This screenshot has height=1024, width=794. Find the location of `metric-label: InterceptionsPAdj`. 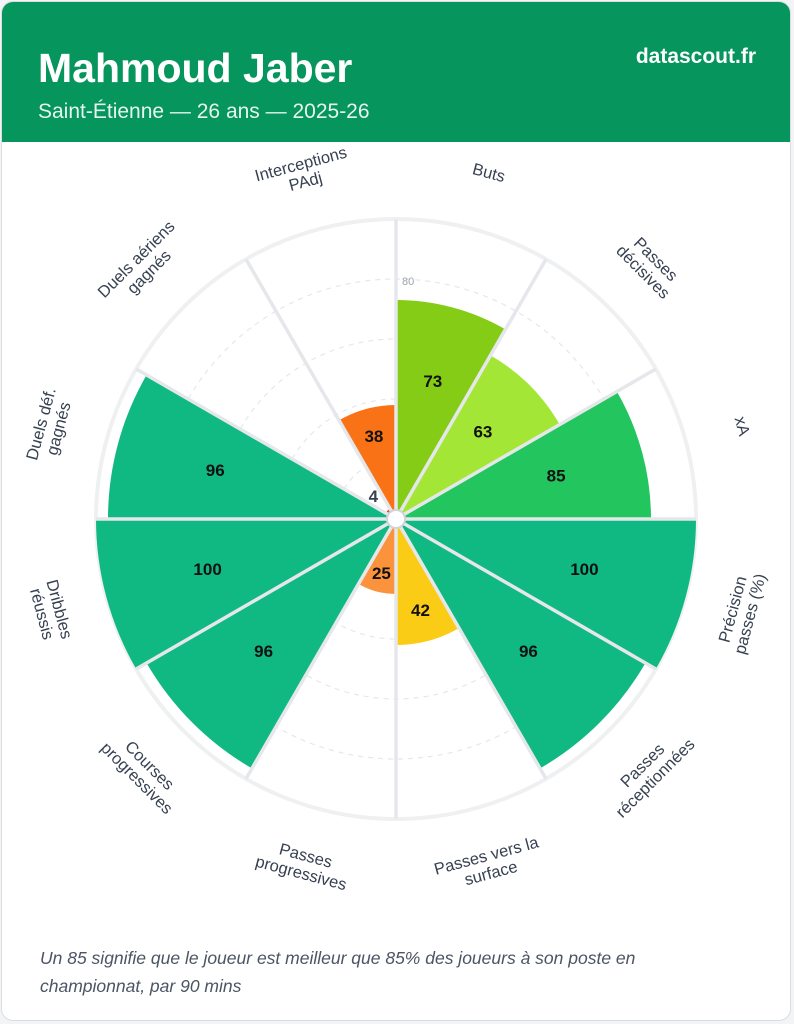

metric-label: InterceptionsPAdj is located at coordinates (303, 173).